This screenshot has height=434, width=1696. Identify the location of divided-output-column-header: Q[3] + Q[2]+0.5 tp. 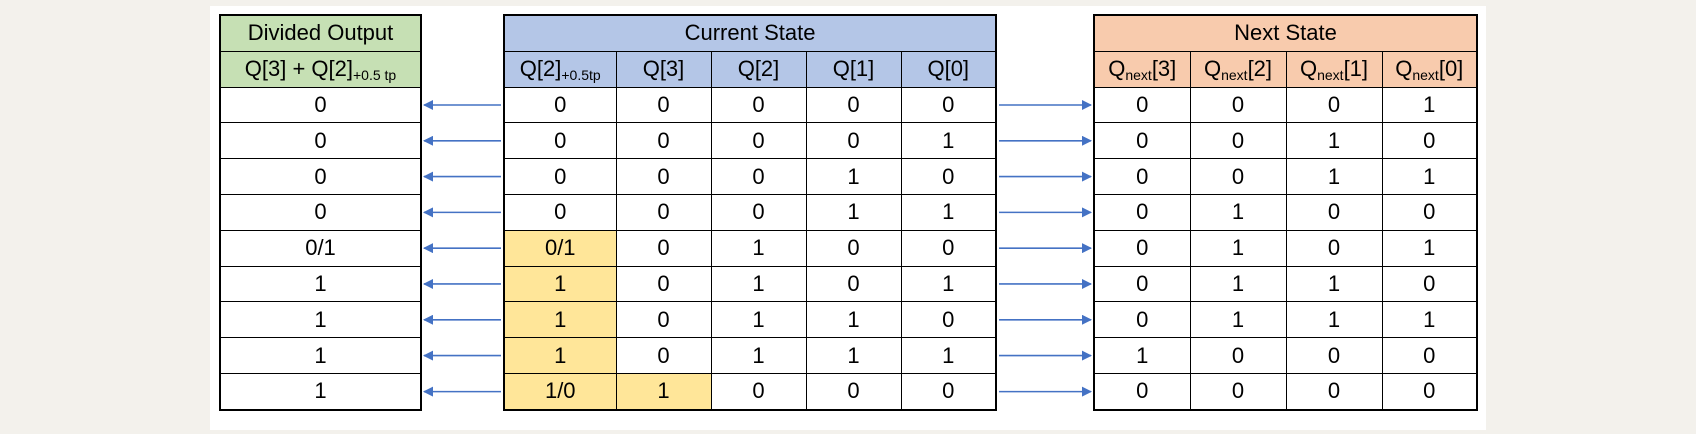
(320, 69).